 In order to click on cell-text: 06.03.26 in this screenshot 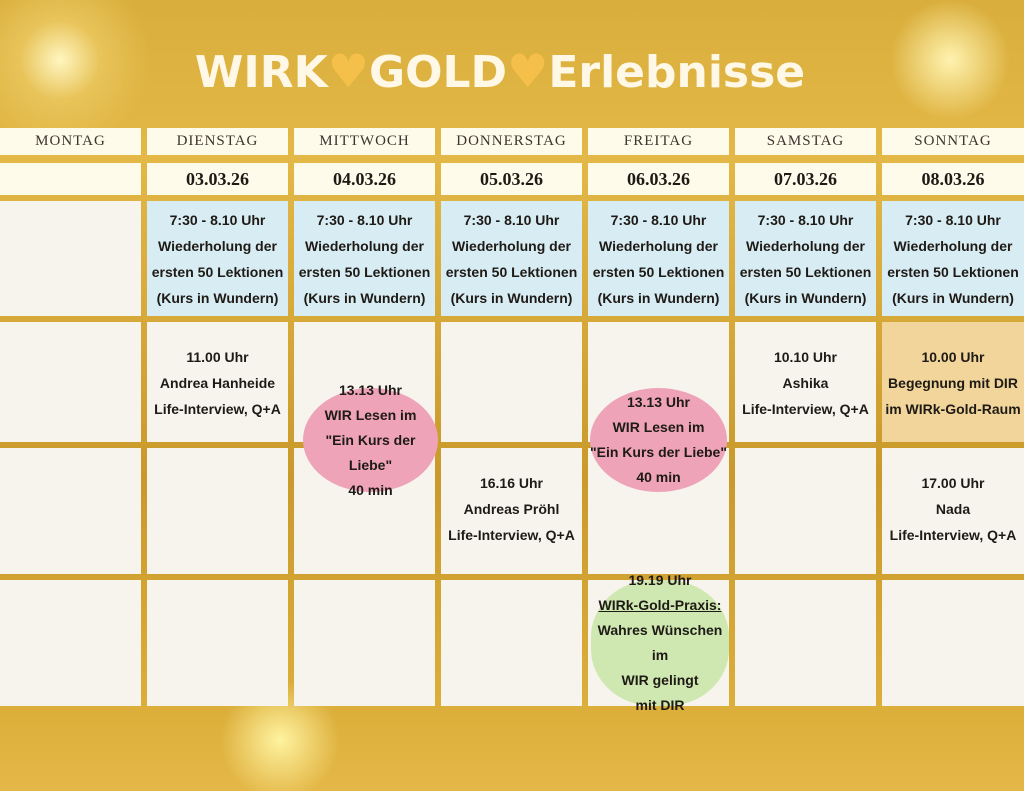, I will do `click(658, 178)`.